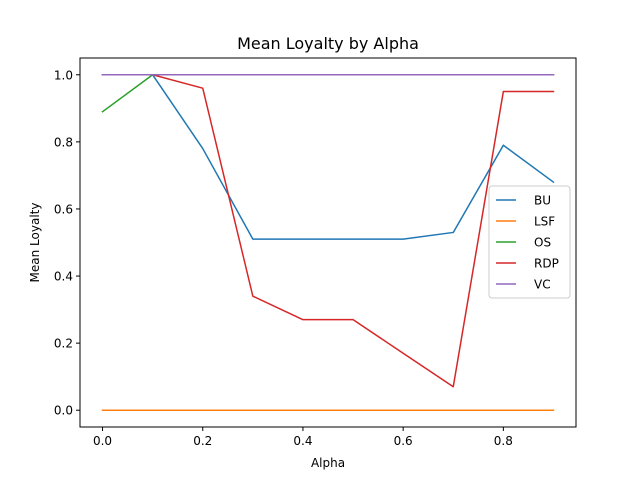 The image size is (640, 480). I want to click on y-tick-label: 0.4, so click(63, 277).